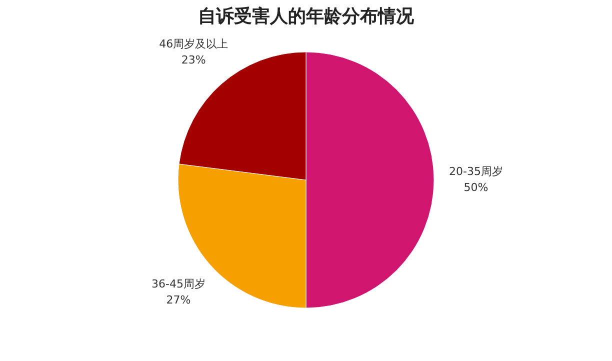  I want to click on slice-label: 46周岁及以上, so click(193, 43).